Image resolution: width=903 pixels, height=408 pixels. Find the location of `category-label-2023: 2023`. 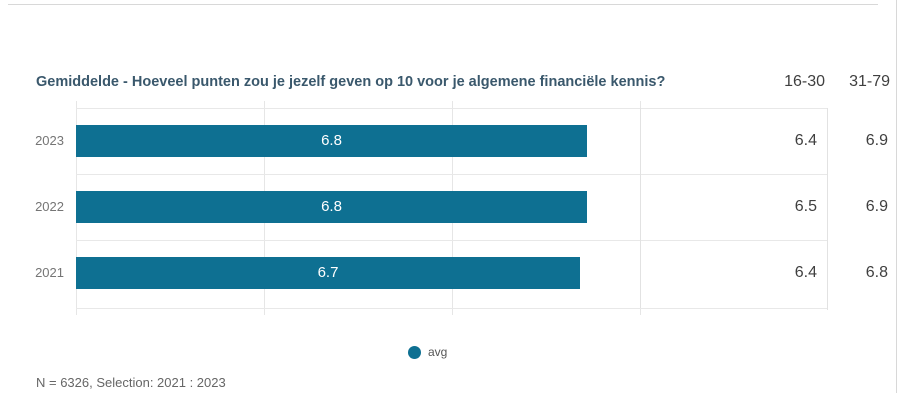

category-label-2023: 2023 is located at coordinates (49, 140).